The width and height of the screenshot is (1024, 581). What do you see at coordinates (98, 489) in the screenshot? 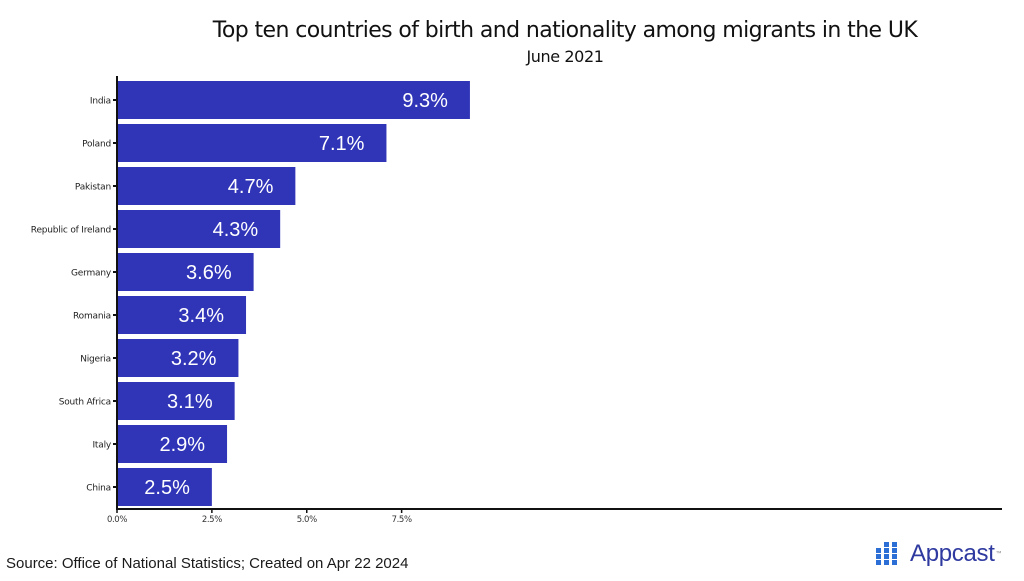
I see `category-label: China` at bounding box center [98, 489].